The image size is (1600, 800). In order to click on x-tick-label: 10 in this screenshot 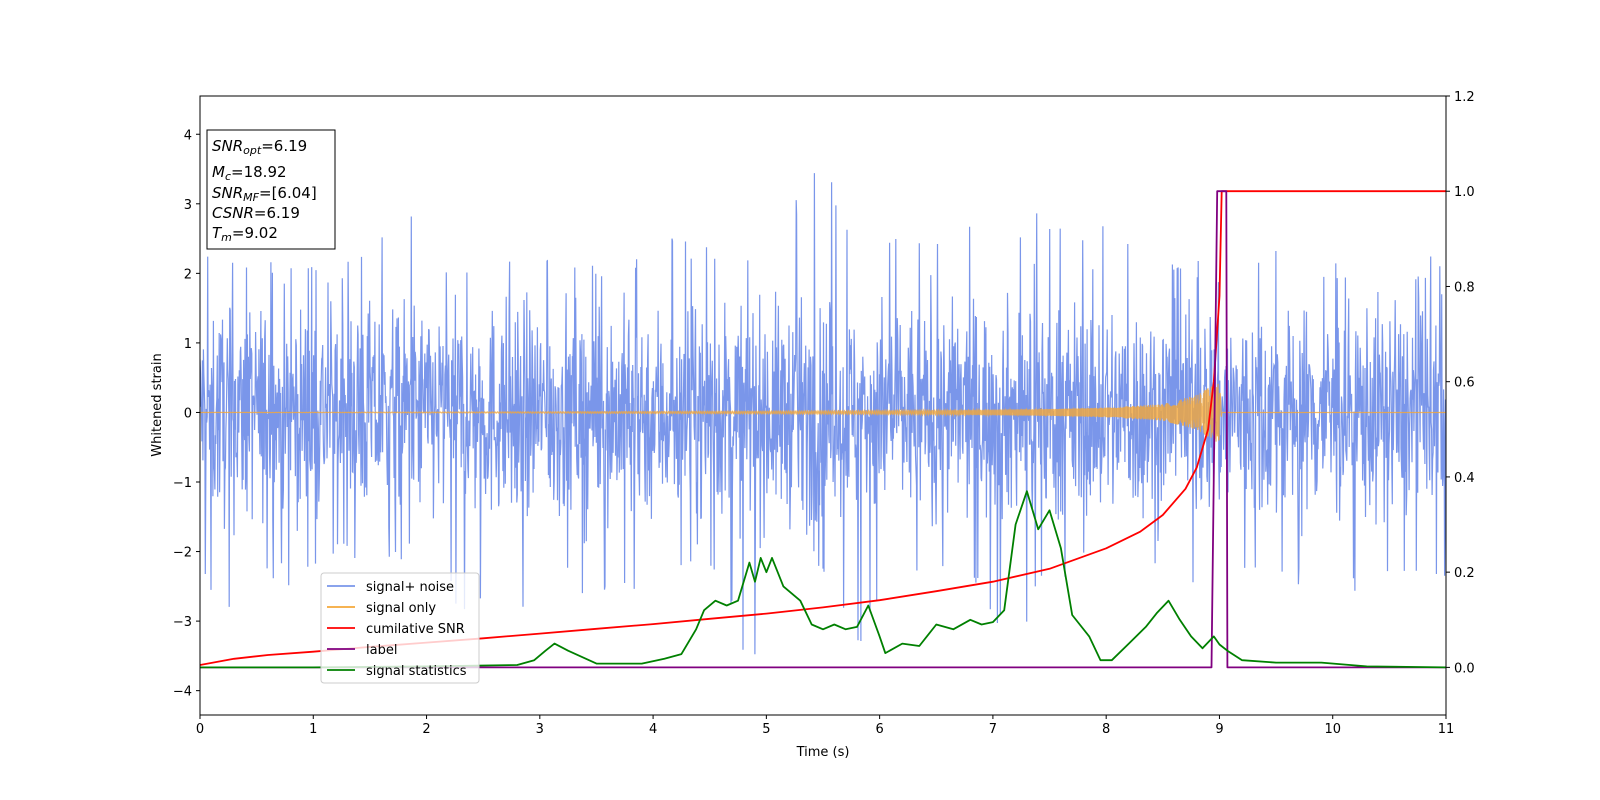, I will do `click(1332, 729)`.